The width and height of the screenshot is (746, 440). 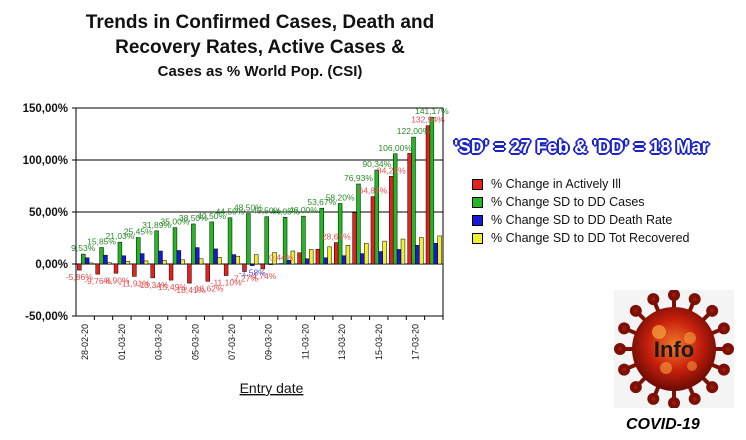 I want to click on x-tick-label: 09-03-20, so click(x=269, y=342).